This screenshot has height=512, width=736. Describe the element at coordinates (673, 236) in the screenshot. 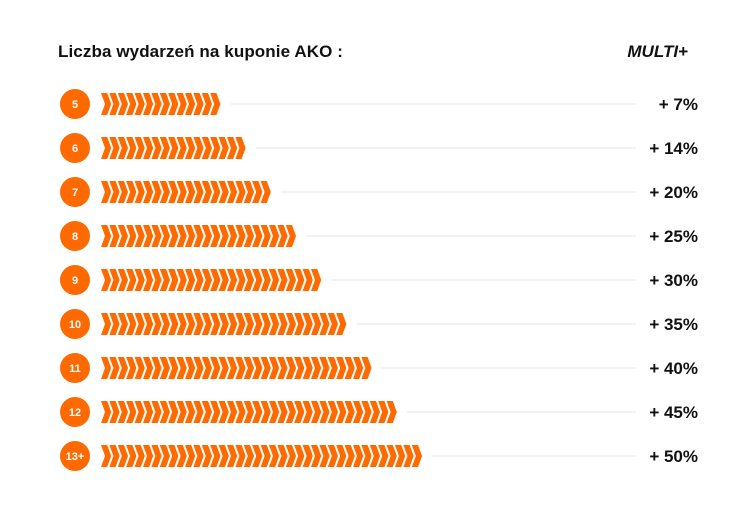

I see `value-label: + 25%` at that location.